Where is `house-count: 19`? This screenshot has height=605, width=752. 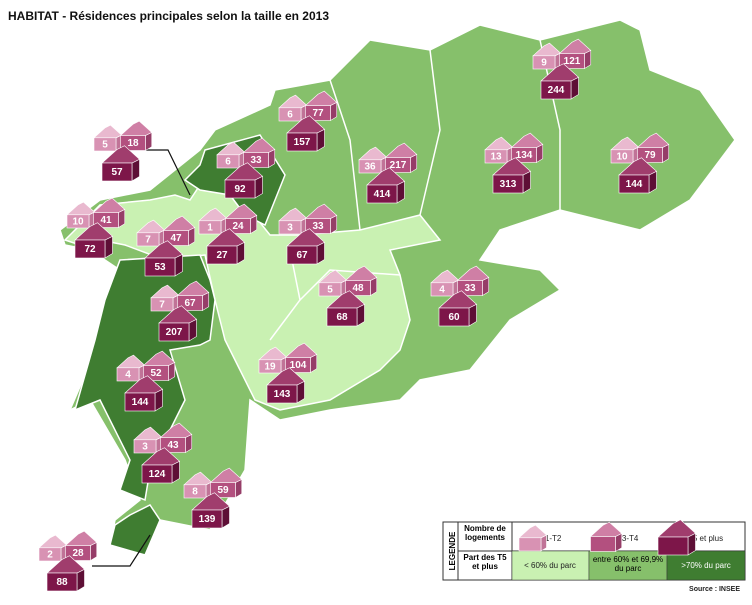
house-count: 19 is located at coordinates (270, 366).